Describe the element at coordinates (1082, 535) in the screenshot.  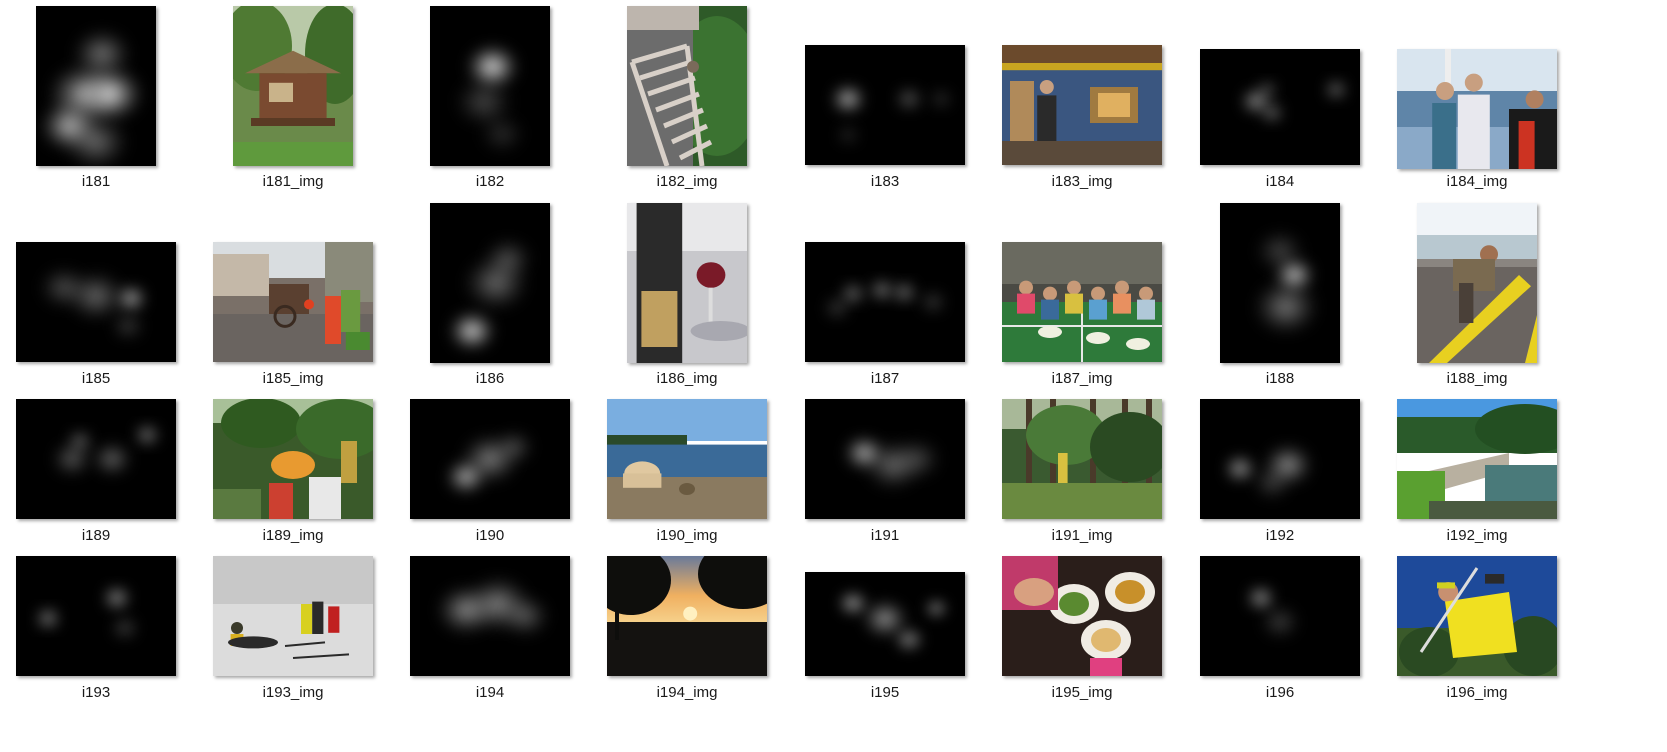
I see `file-name-label: i191_img` at that location.